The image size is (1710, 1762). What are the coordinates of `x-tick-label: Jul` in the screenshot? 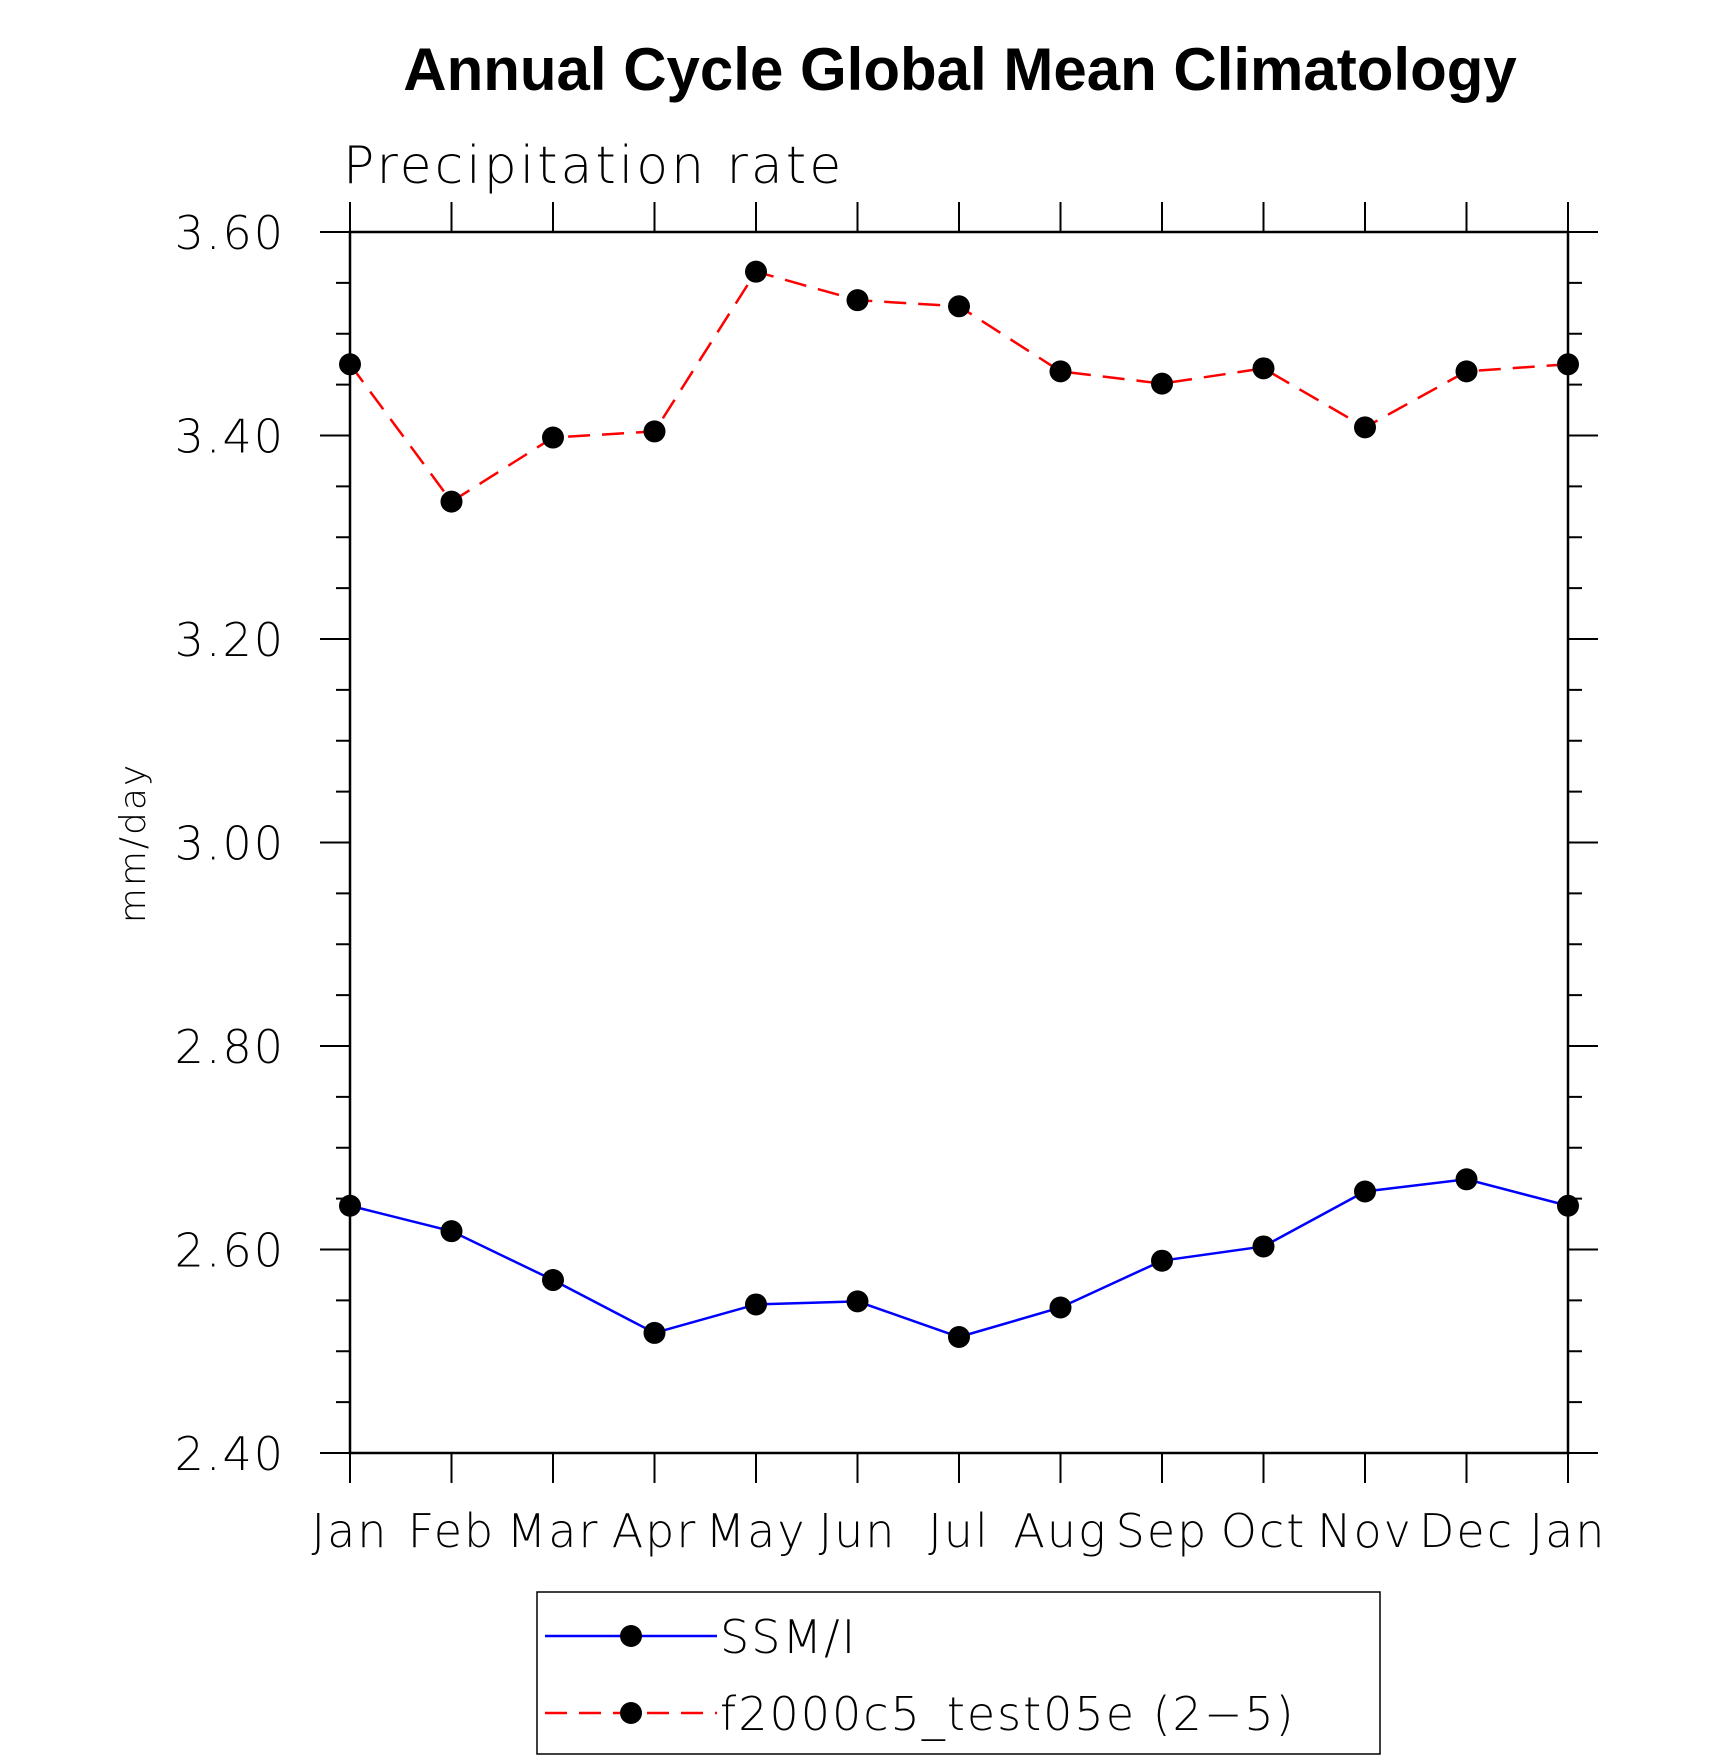 It's located at (959, 1531).